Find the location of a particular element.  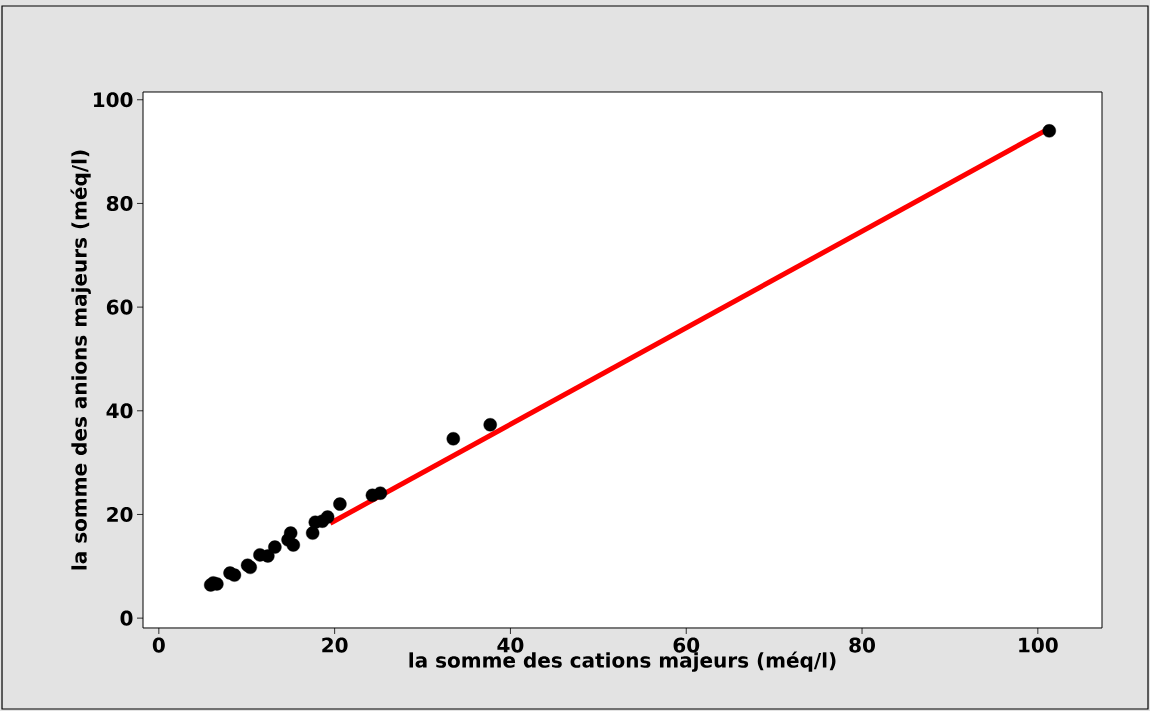

y-tick-label: 0 is located at coordinates (126, 618).